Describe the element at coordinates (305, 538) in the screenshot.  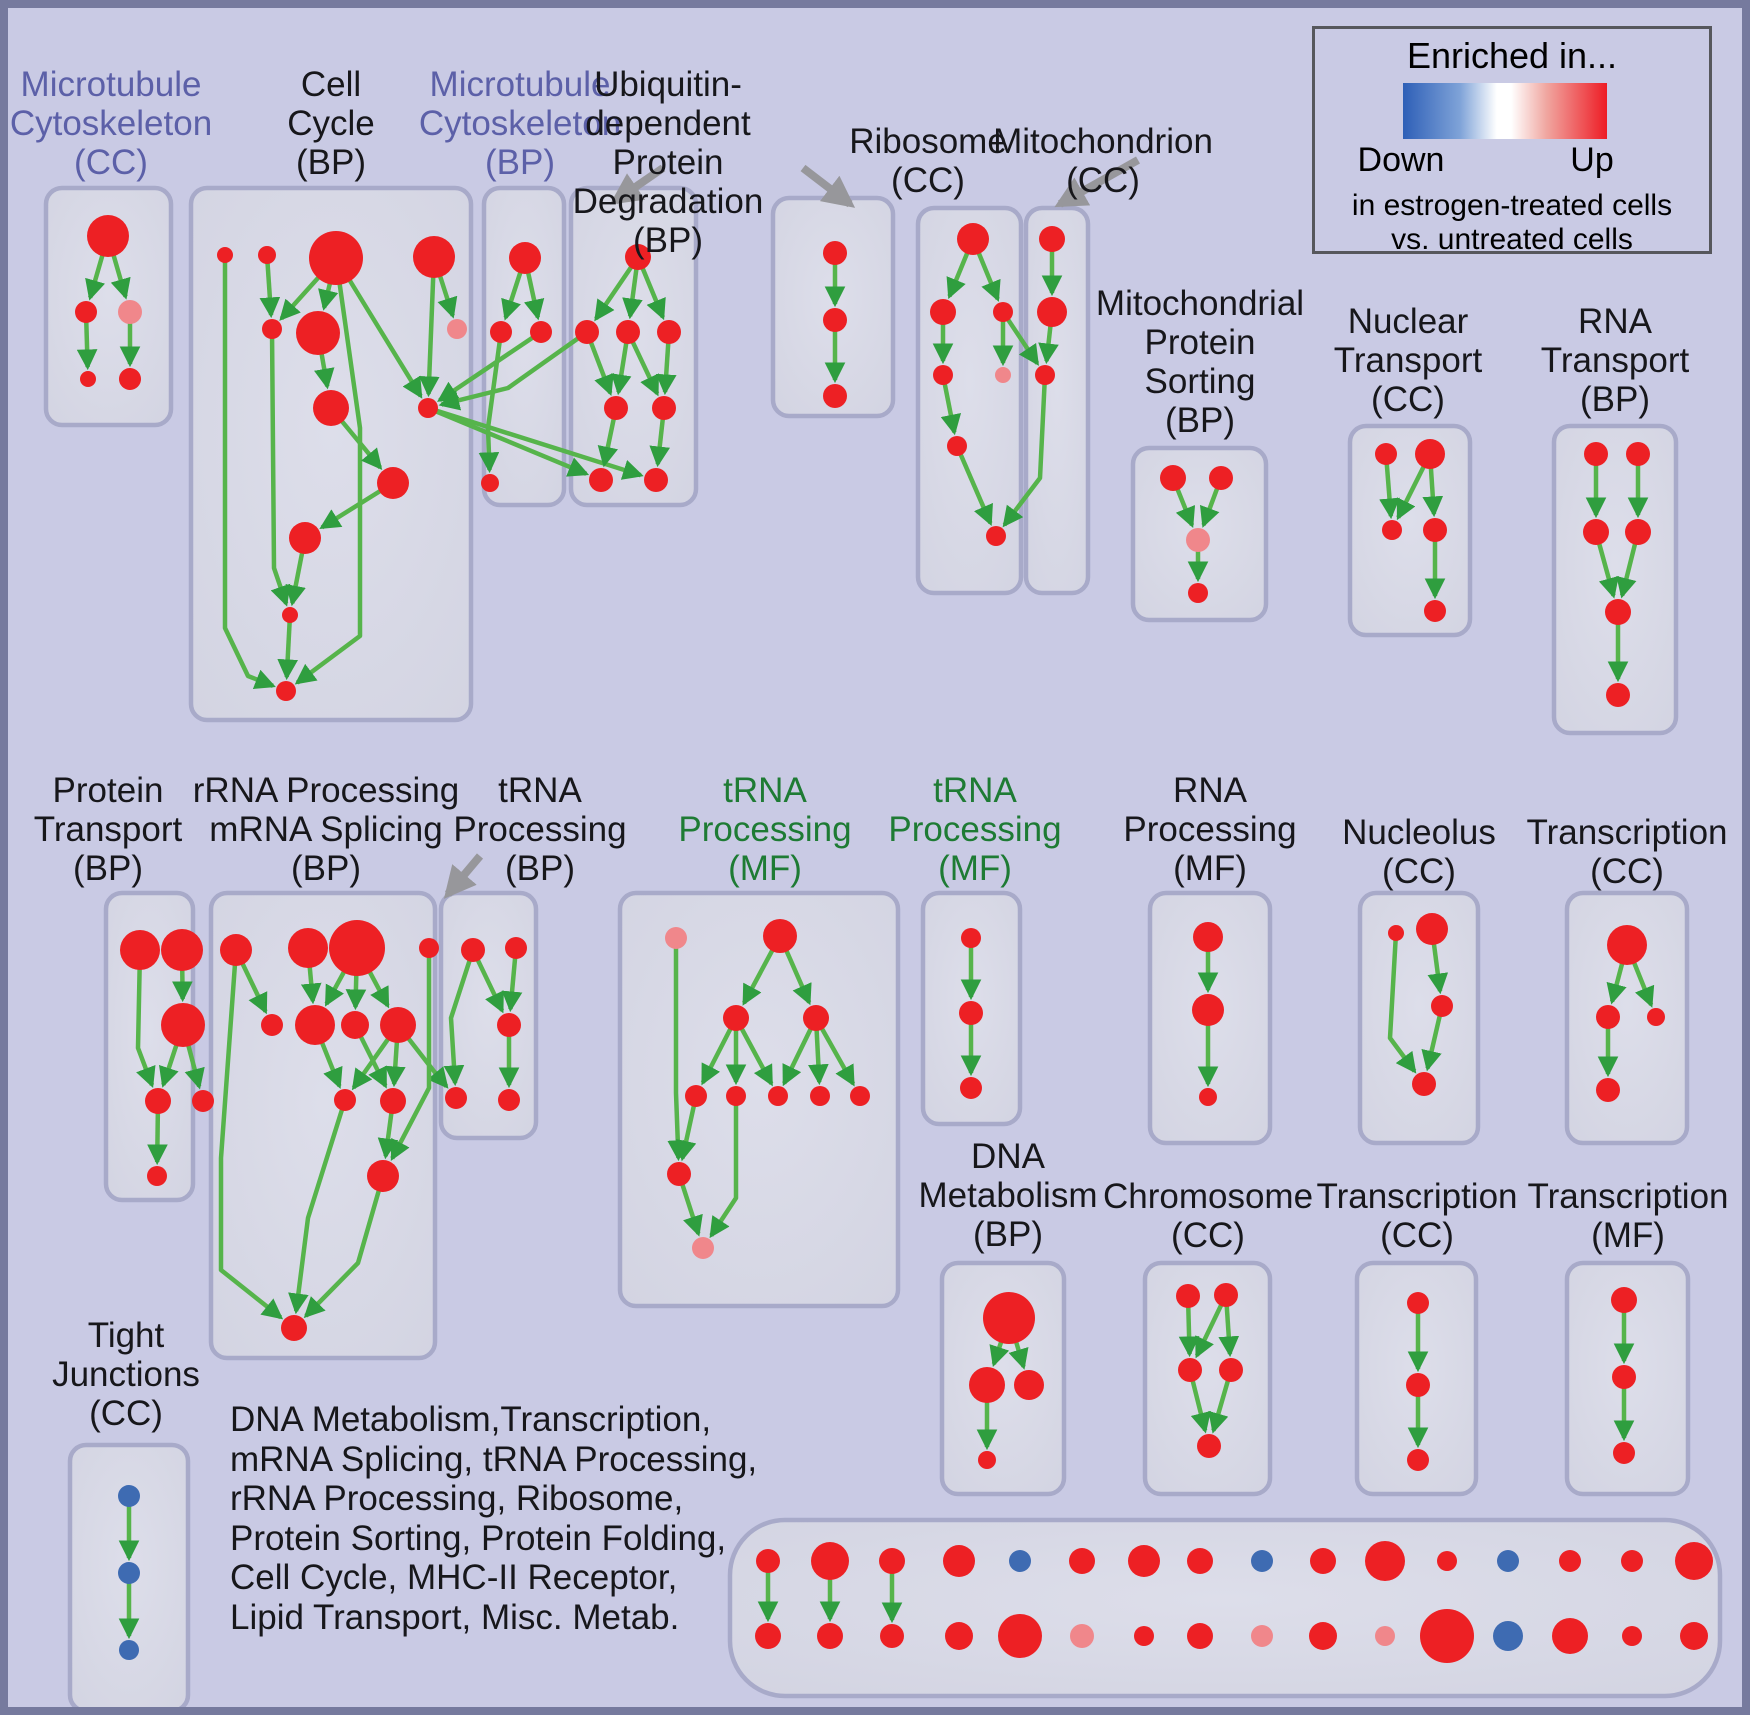
I see `node-n11` at that location.